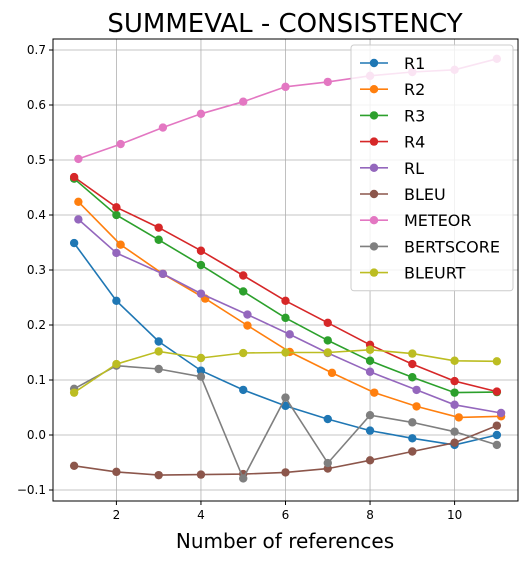 This screenshot has width=528, height=561. I want to click on legend-label: R3, so click(414, 115).